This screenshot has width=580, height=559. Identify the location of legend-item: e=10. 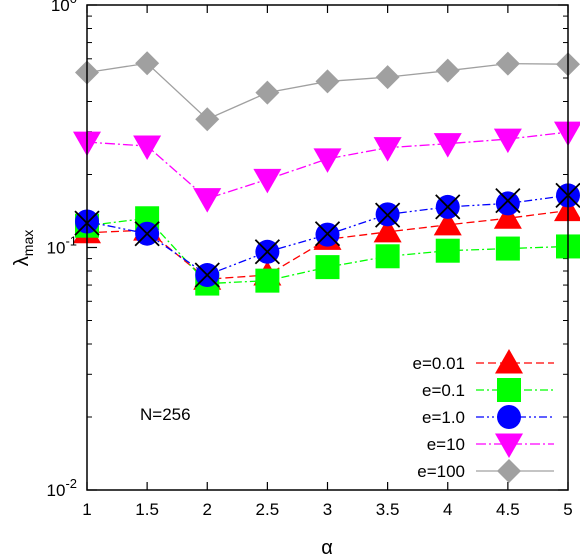
(490, 445).